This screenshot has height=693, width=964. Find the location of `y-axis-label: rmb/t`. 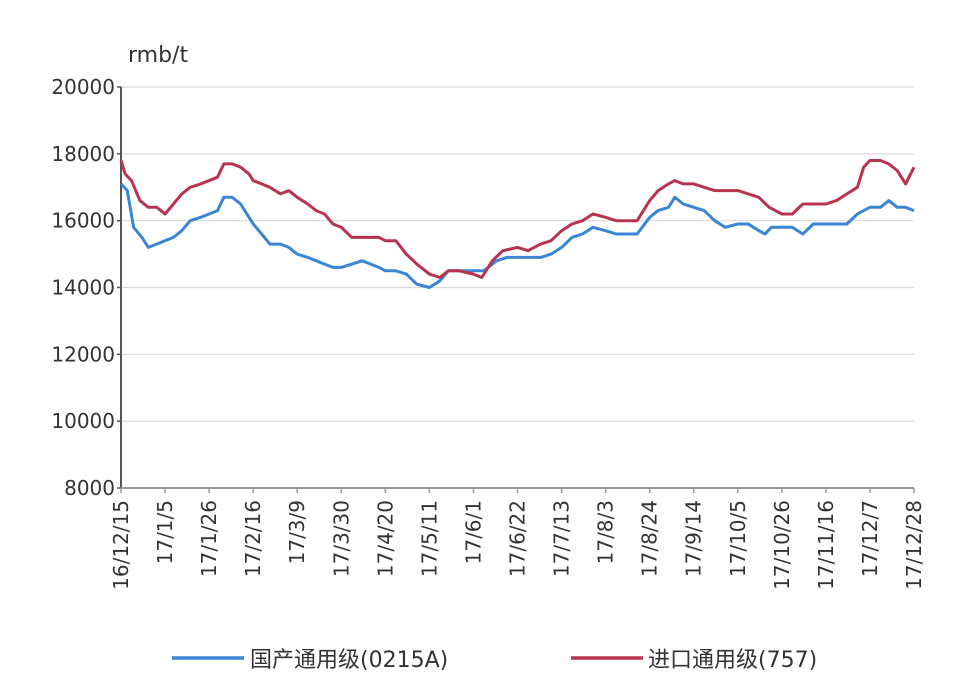

y-axis-label: rmb/t is located at coordinates (158, 55).